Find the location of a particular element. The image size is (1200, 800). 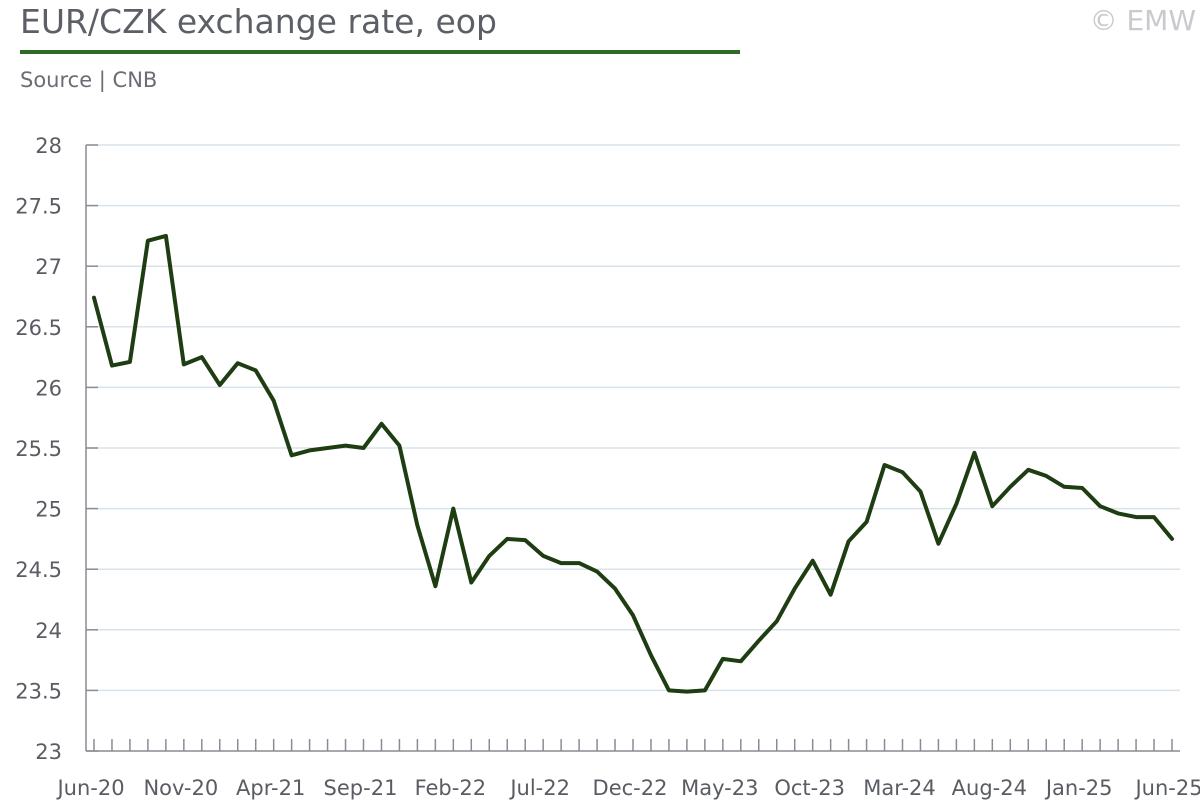

y-tick-label: 23.5 is located at coordinates (38, 691).